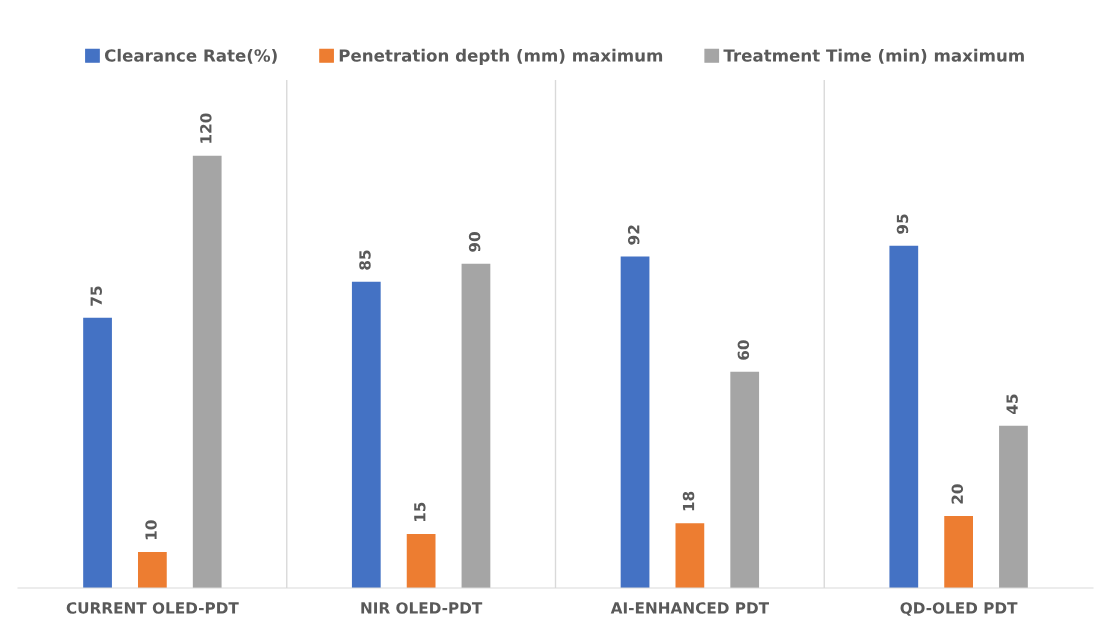  What do you see at coordinates (96, 296) in the screenshot?
I see `data-label: 75` at bounding box center [96, 296].